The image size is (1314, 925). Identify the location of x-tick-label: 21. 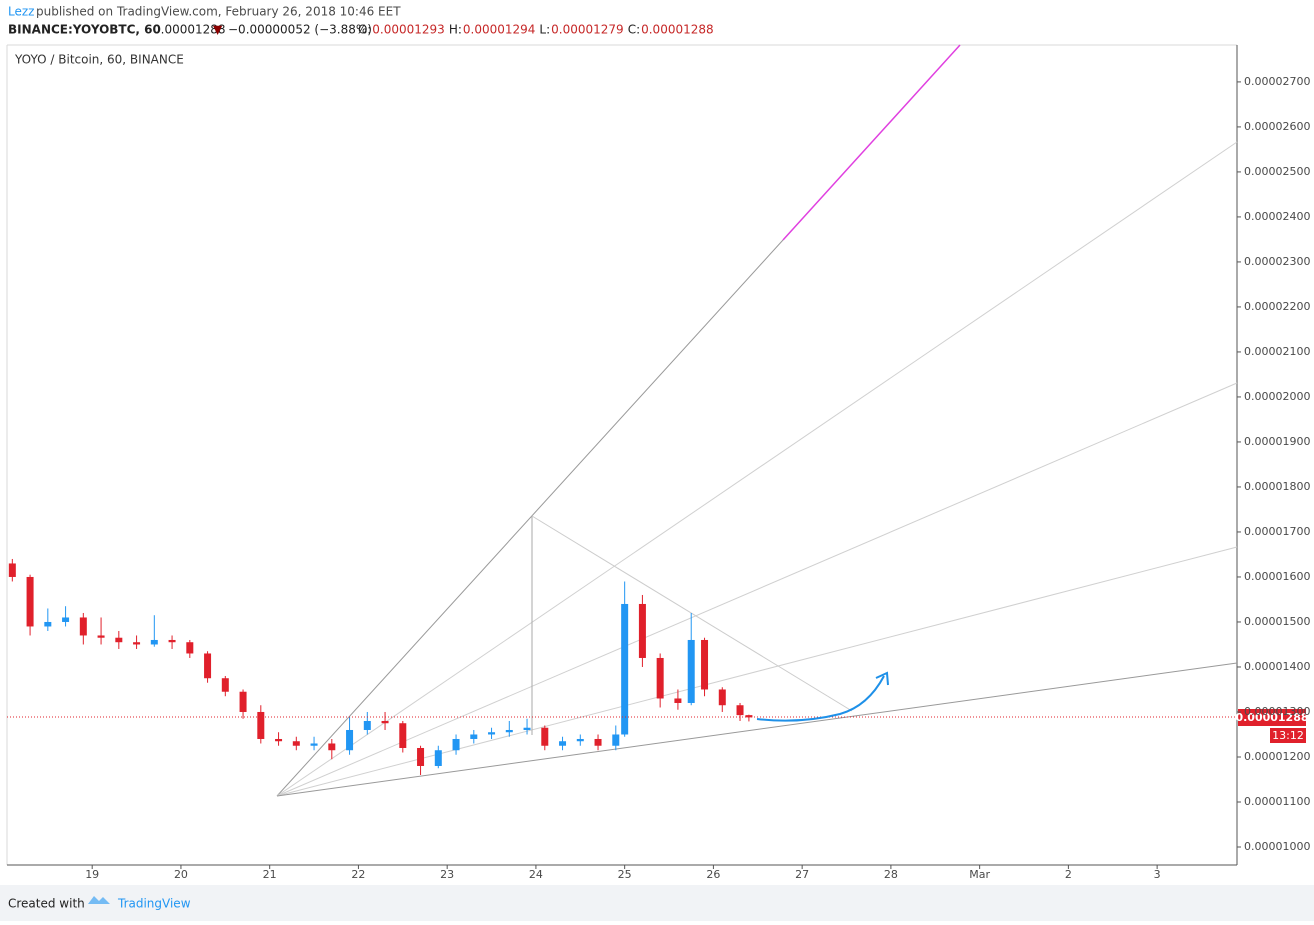
(270, 874).